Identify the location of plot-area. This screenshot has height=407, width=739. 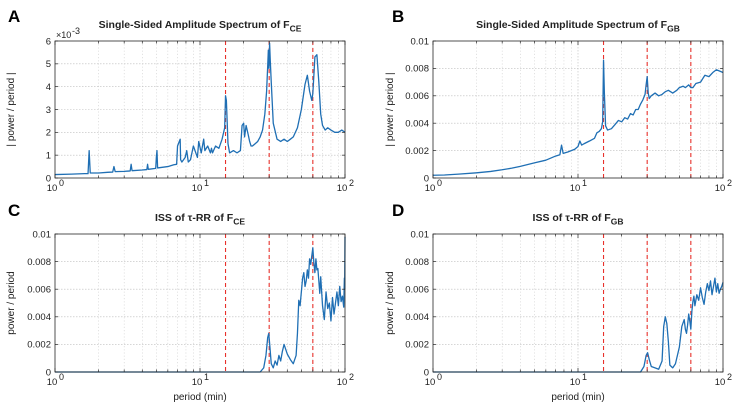
(578, 109).